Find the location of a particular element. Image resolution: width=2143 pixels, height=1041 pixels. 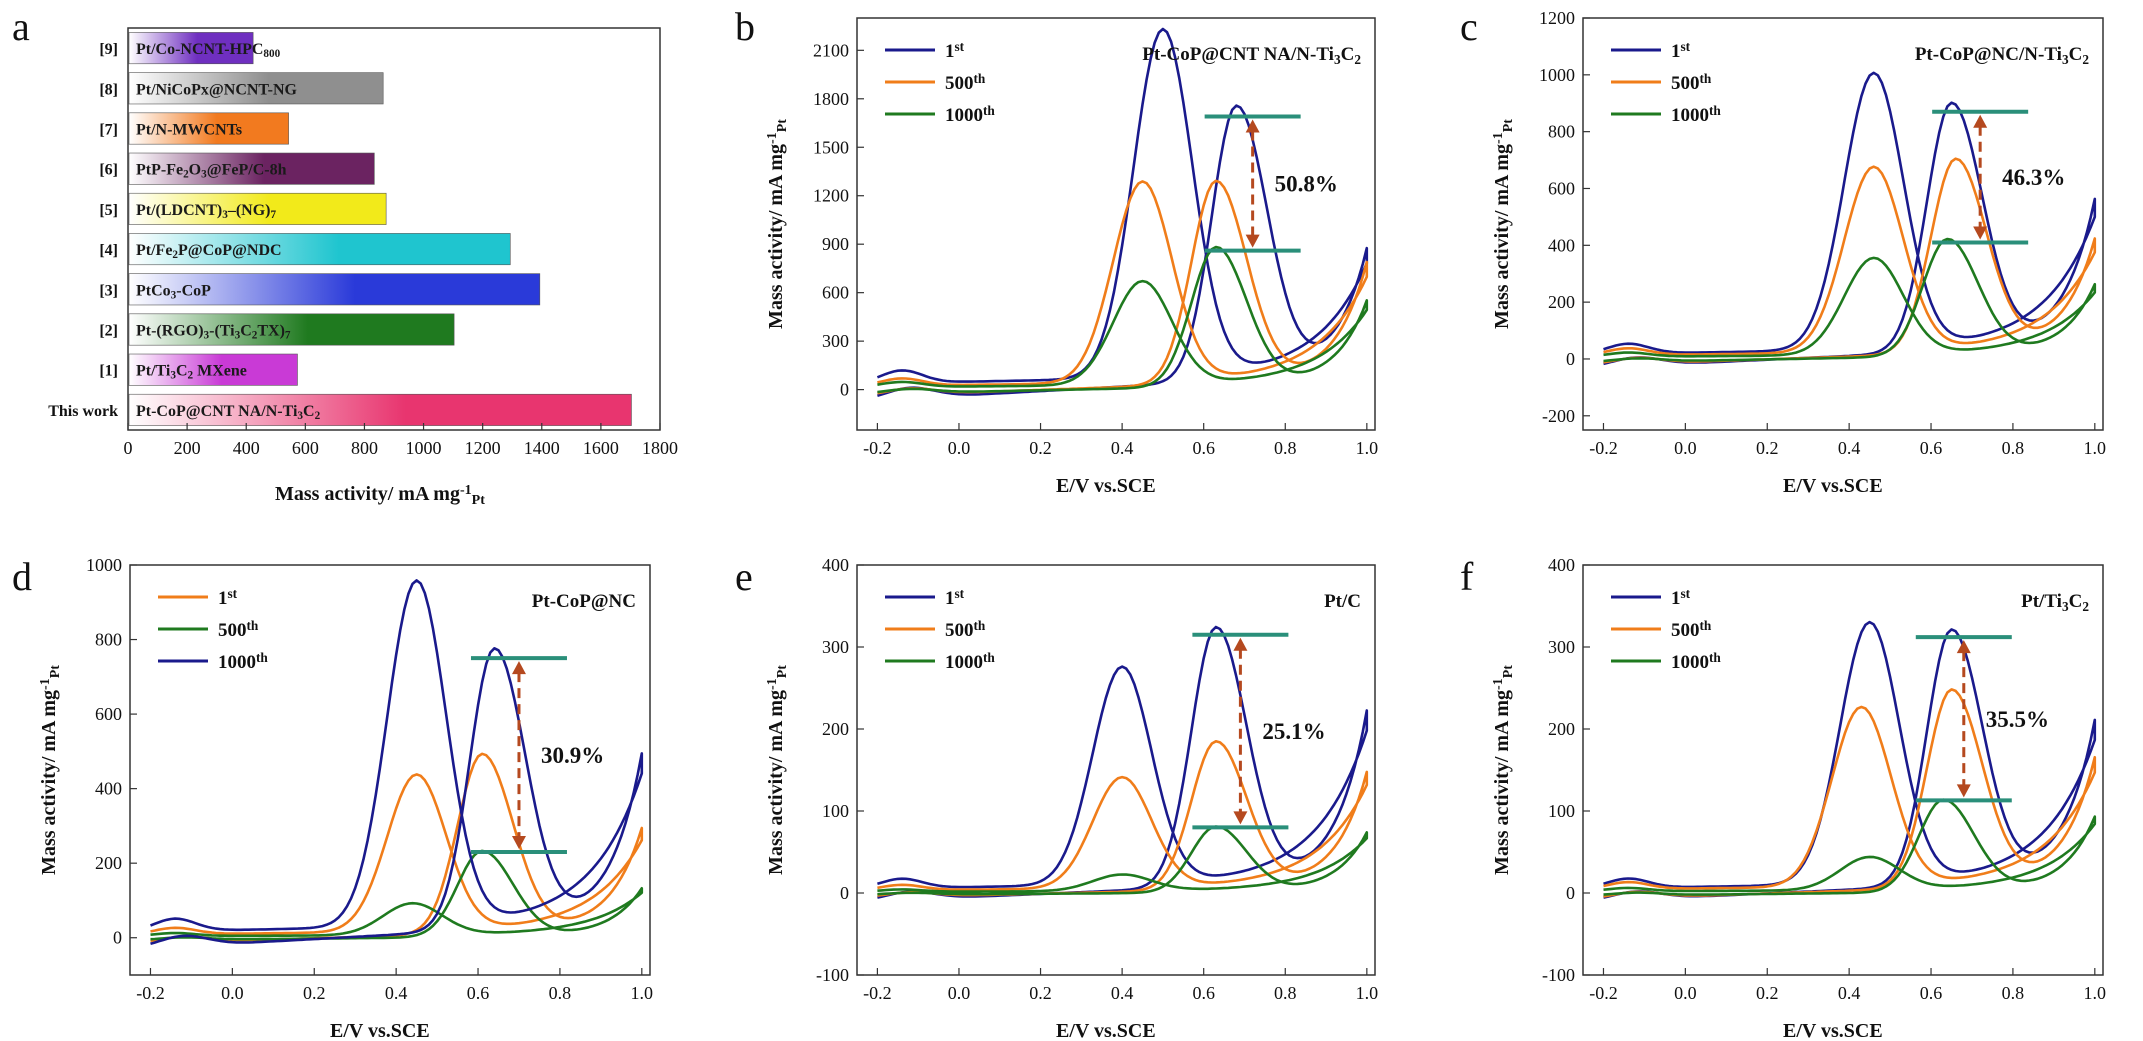

category-label: [9] is located at coordinates (108, 49).